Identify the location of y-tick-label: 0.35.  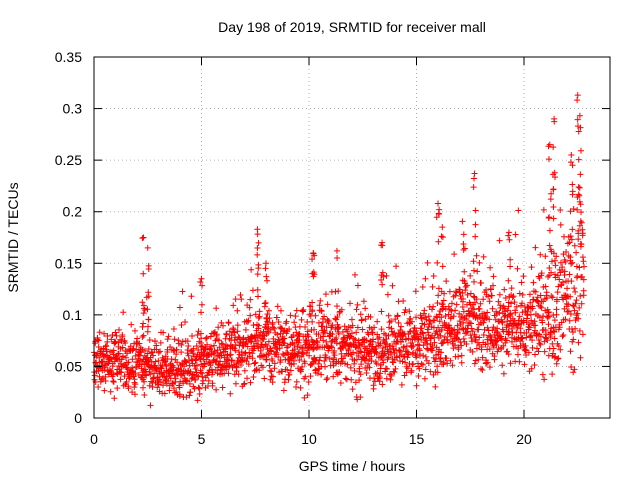
(68, 57).